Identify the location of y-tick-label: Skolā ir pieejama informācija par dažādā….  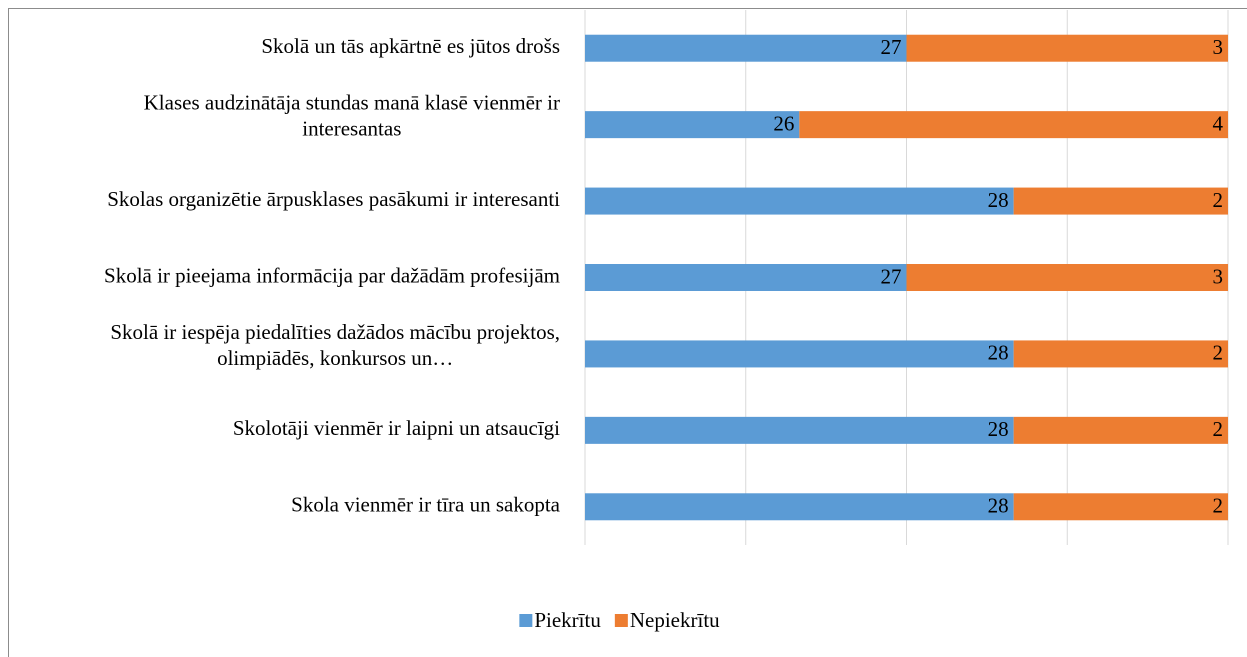
(332, 275).